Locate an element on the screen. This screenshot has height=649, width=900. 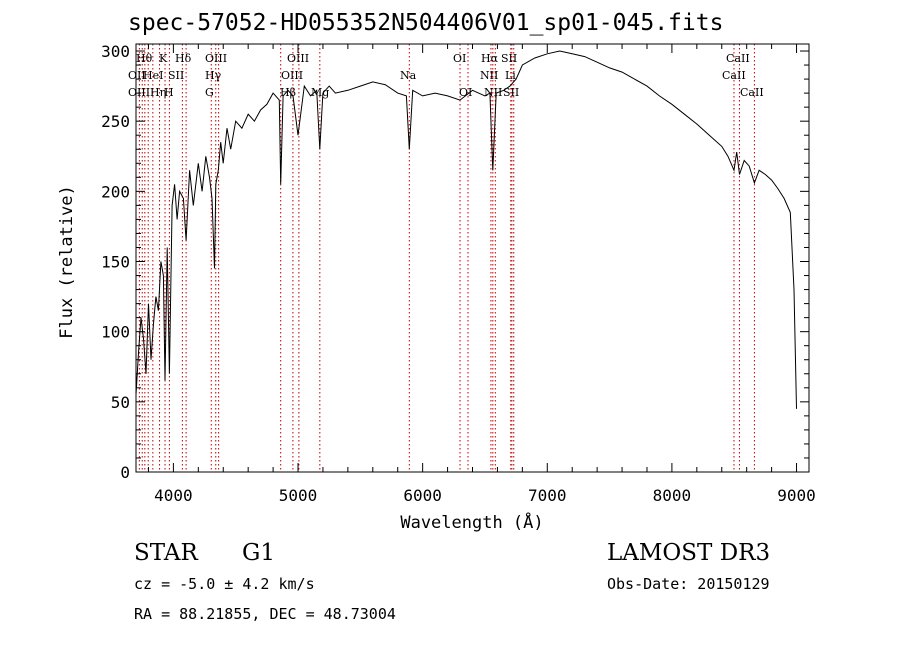
line-label: OII is located at coordinates (137, 75).